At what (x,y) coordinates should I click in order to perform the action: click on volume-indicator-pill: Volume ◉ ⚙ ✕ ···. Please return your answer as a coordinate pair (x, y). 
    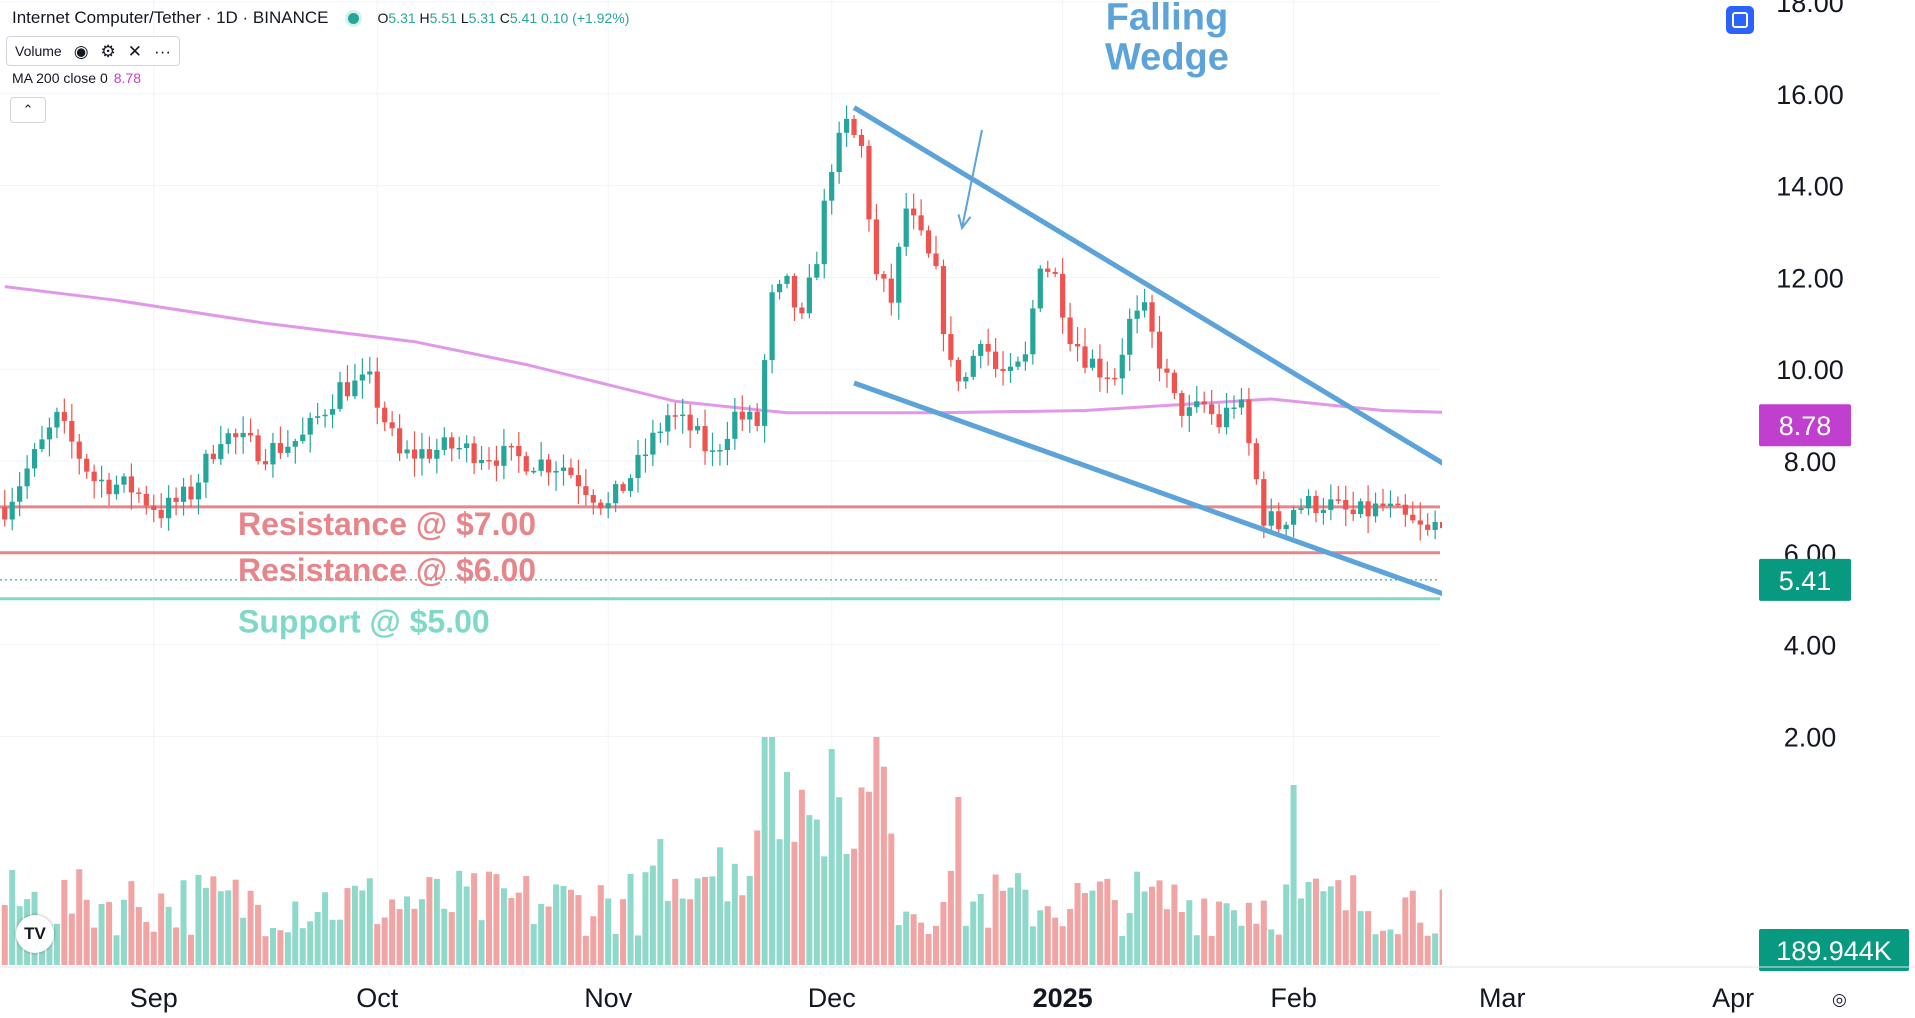
    Looking at the image, I should click on (93, 51).